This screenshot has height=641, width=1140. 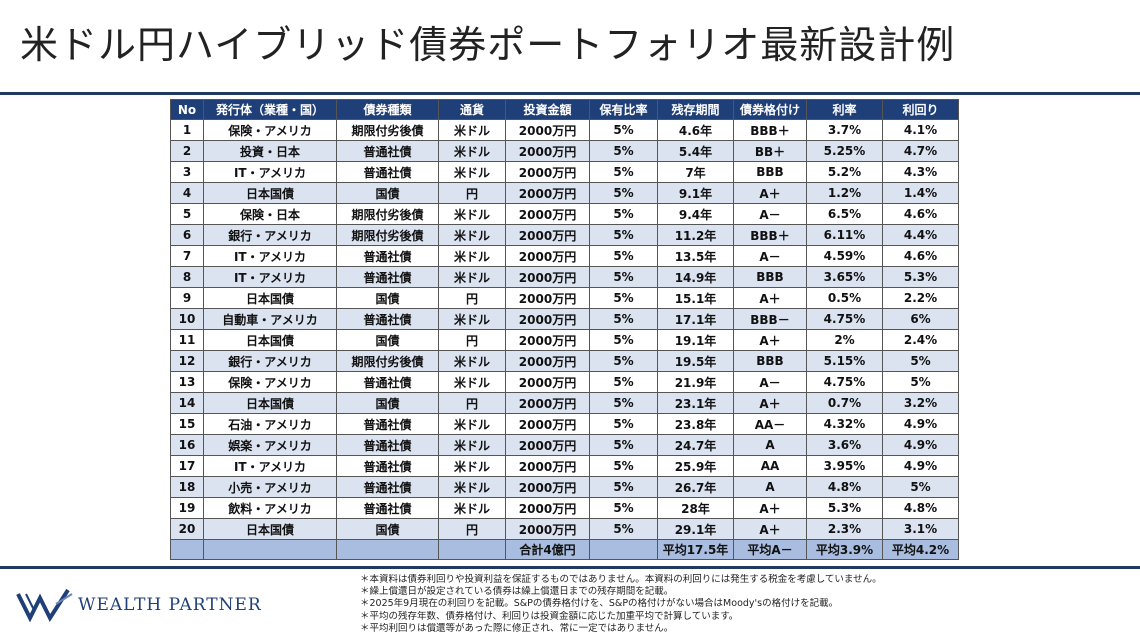 I want to click on table-cell: 2, so click(x=187, y=151).